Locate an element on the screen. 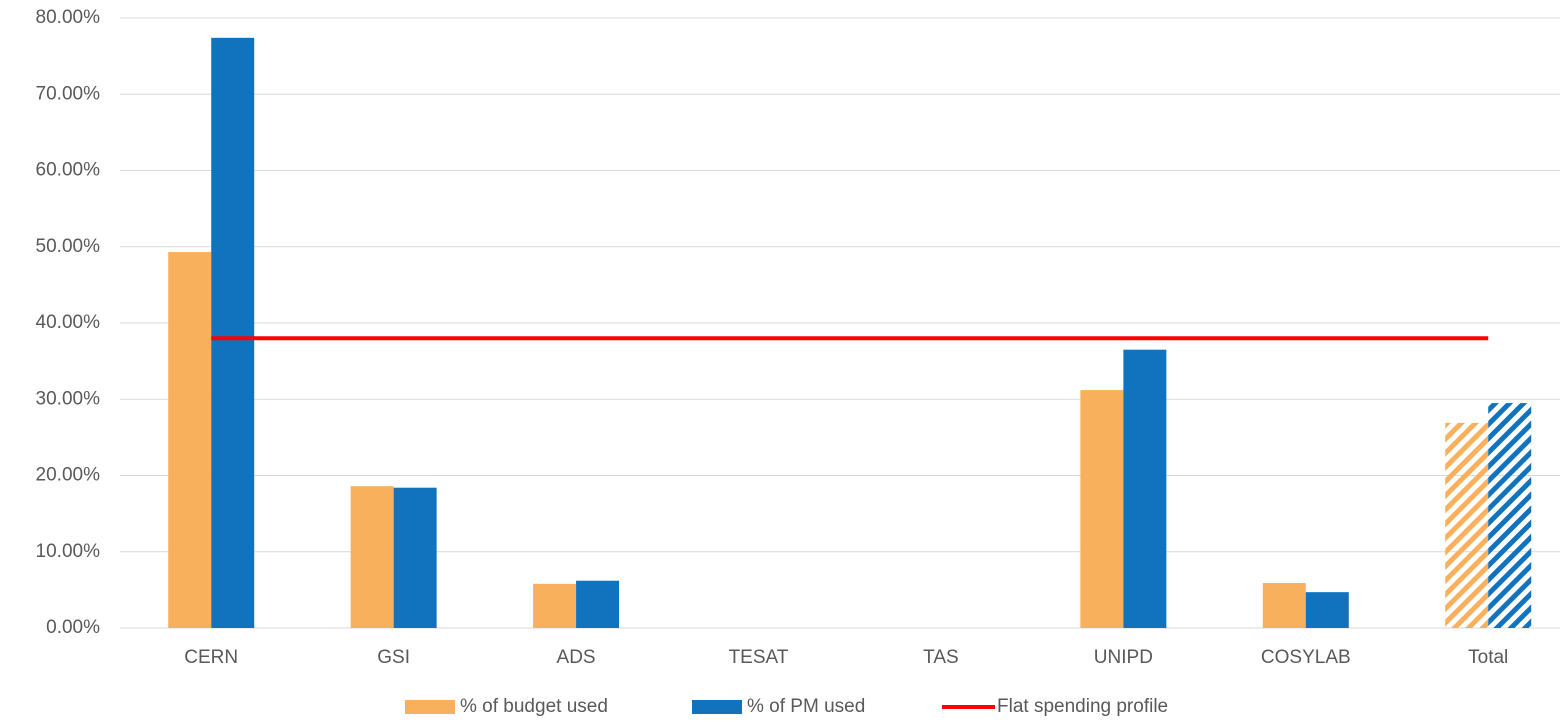  x-tick-label: Total is located at coordinates (1488, 657).